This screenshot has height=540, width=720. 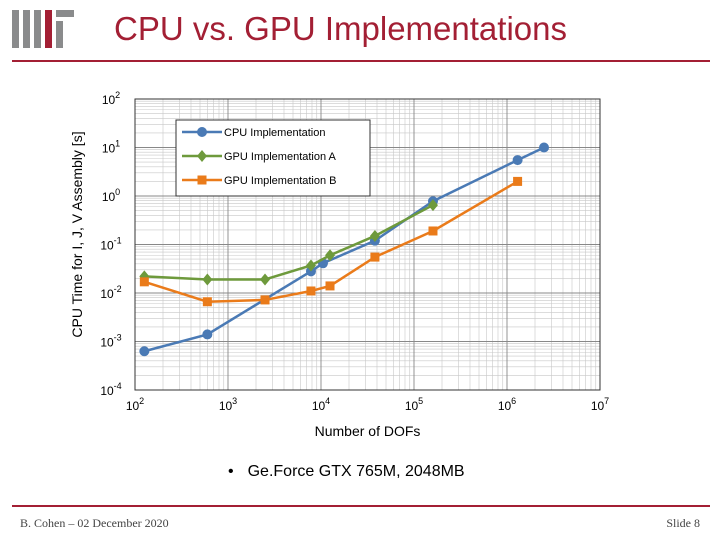 I want to click on y-tick-label: 10⁻⁴, so click(x=110, y=389).